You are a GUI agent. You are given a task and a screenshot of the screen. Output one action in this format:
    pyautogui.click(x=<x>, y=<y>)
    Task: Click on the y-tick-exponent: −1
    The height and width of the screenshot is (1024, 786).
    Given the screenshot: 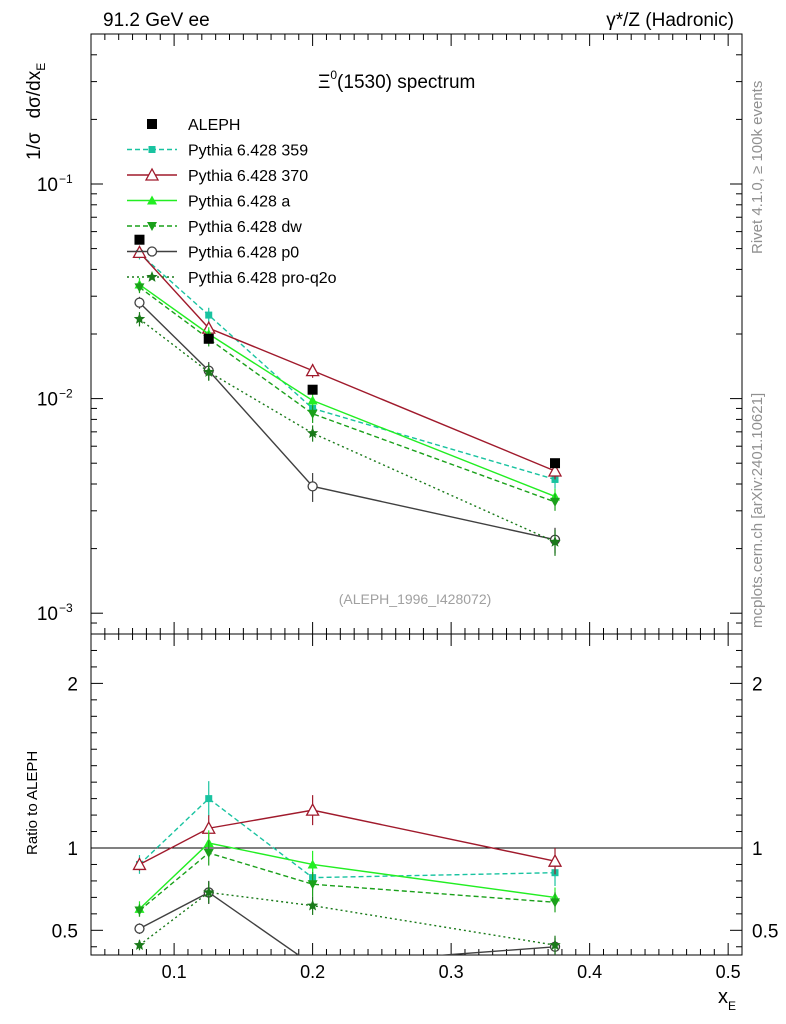 What is the action you would take?
    pyautogui.click(x=66, y=179)
    